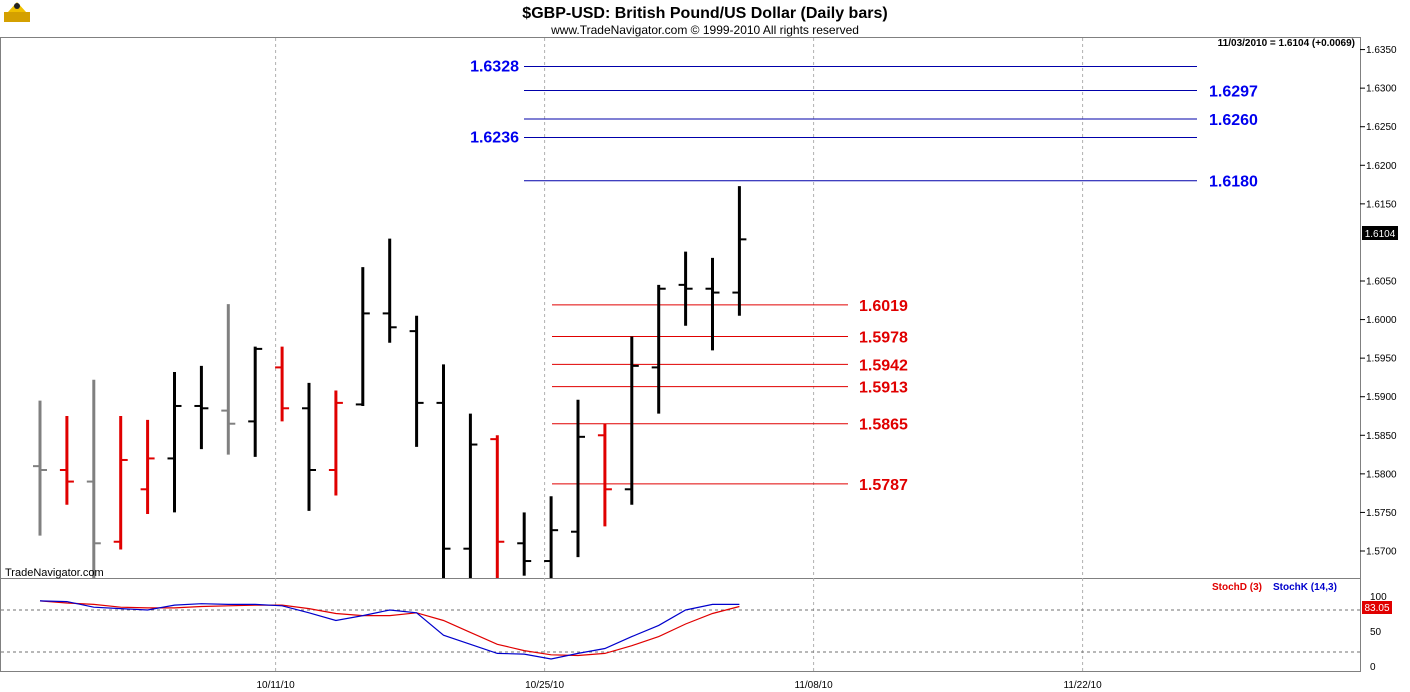 The height and width of the screenshot is (692, 1410). Describe the element at coordinates (1381, 282) in the screenshot. I see `price-tick-label: 1.6050` at that location.